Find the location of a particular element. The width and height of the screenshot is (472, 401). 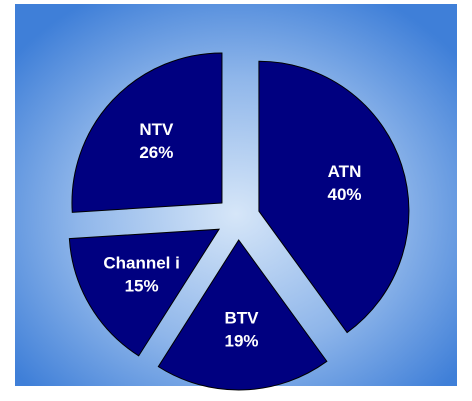

slice-label: ATN is located at coordinates (345, 171).